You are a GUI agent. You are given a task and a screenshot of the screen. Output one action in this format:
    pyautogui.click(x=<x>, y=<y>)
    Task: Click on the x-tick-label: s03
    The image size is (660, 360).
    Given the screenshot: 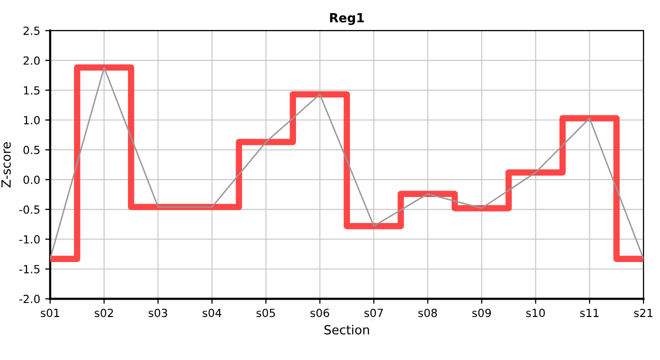 What is the action you would take?
    pyautogui.click(x=158, y=313)
    